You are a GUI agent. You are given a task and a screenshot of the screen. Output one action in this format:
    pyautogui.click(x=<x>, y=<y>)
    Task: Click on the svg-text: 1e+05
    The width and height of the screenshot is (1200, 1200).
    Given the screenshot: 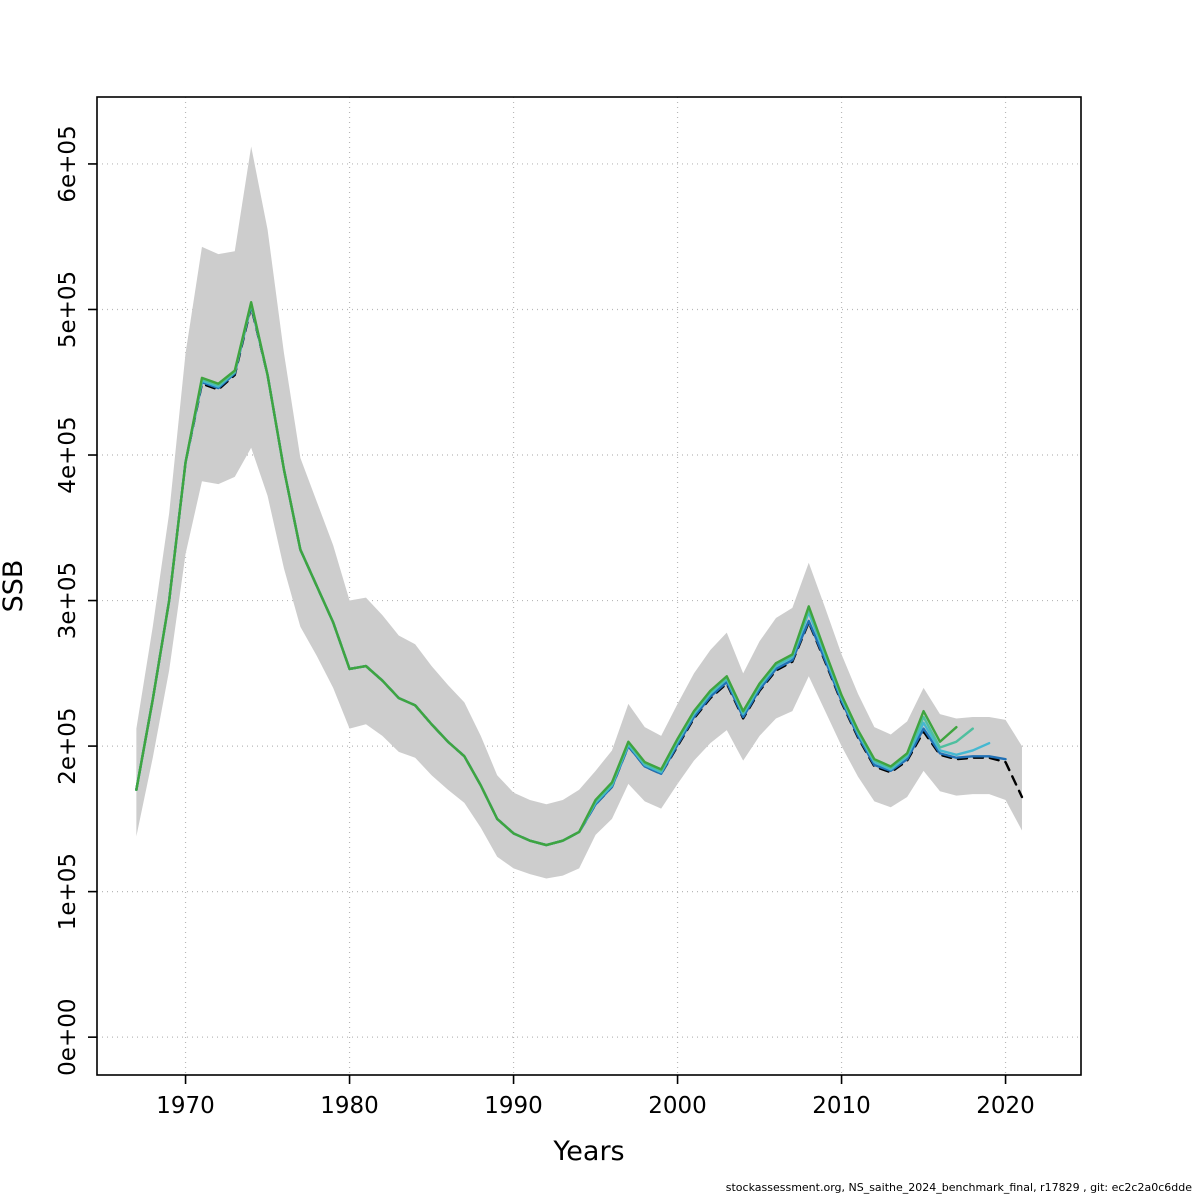 What is the action you would take?
    pyautogui.click(x=68, y=891)
    